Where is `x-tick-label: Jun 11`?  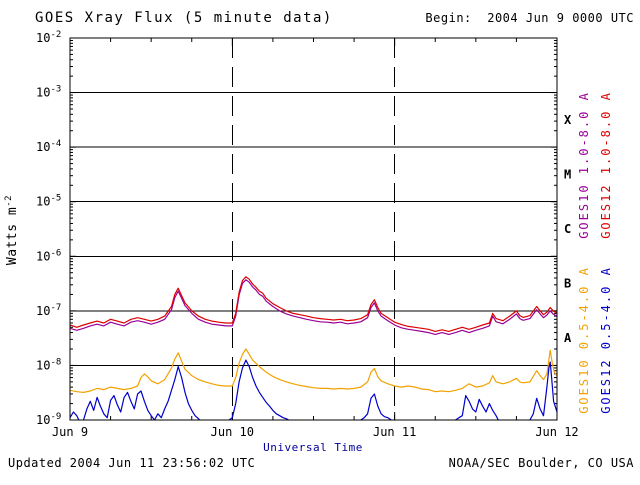 x-tick-label: Jun 11 is located at coordinates (394, 432).